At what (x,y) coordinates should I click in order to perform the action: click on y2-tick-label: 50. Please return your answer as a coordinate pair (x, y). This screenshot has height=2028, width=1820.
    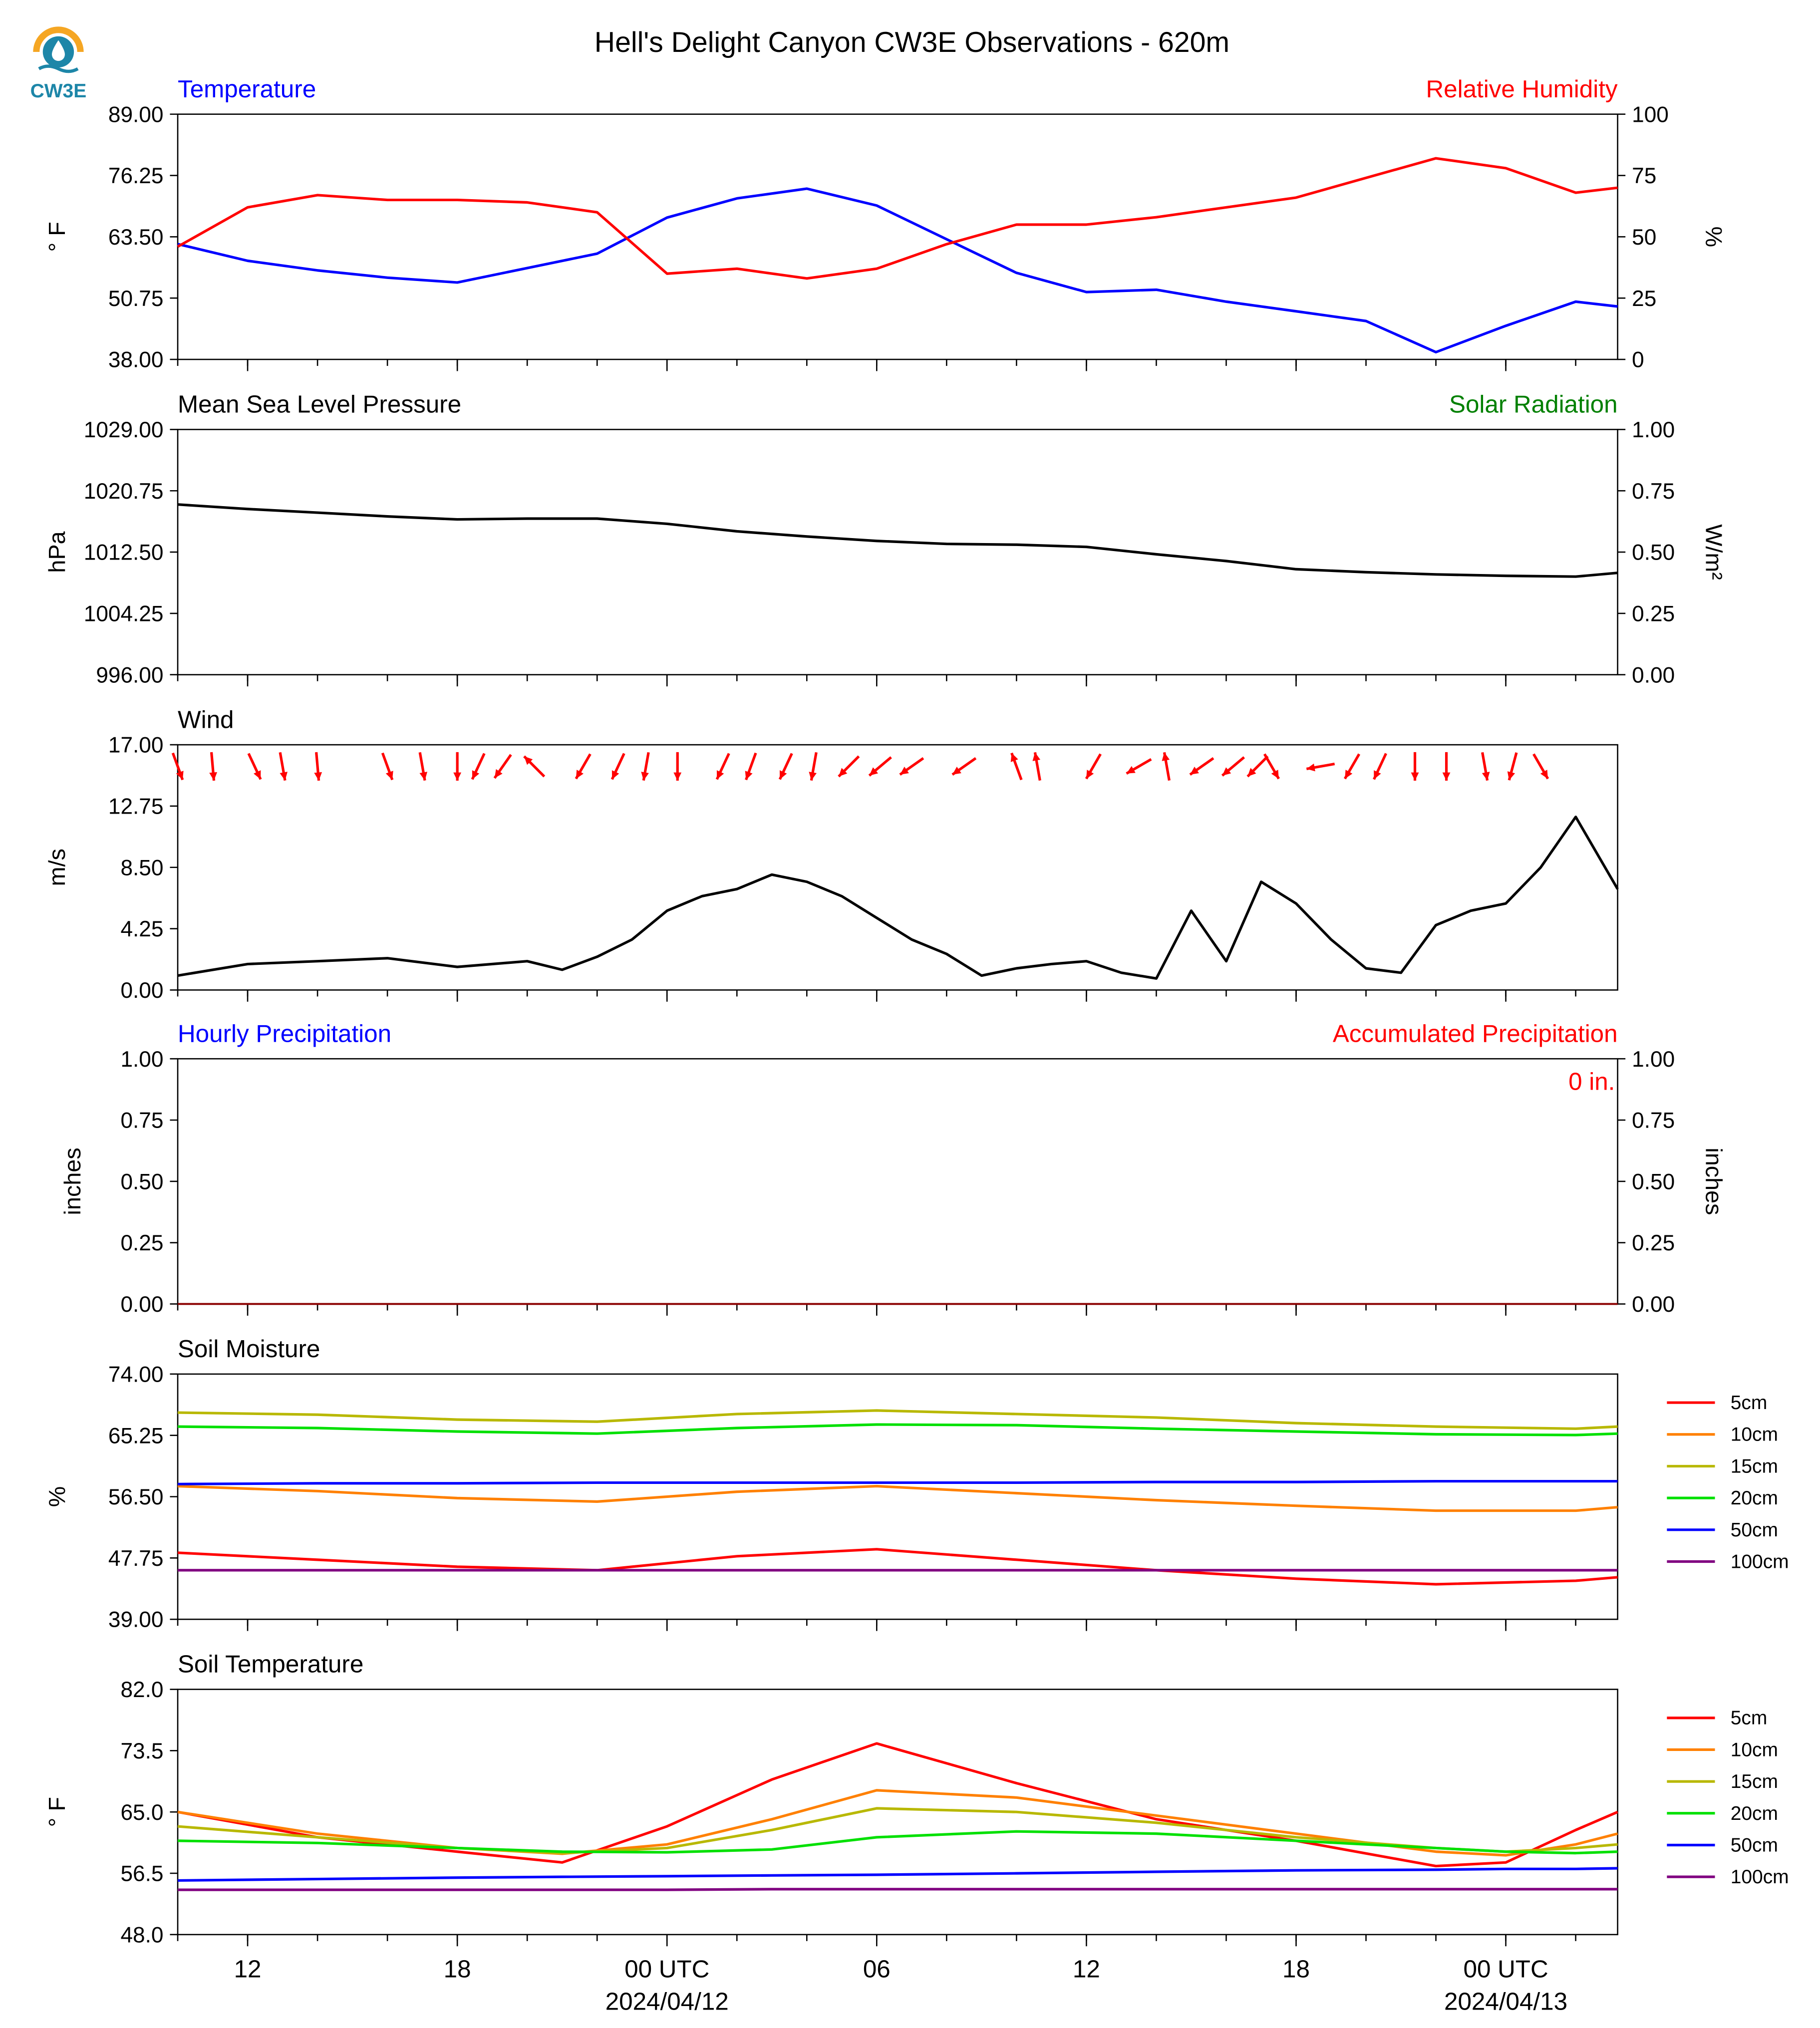
    Looking at the image, I should click on (1644, 237).